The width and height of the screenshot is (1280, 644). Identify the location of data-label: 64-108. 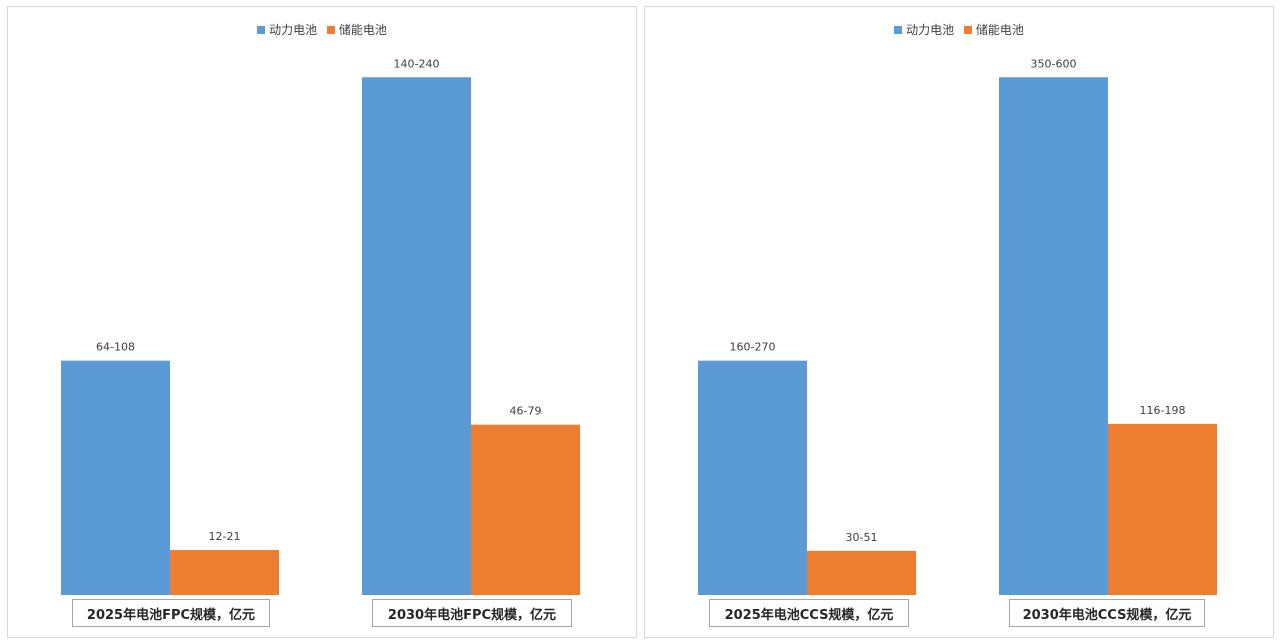
(115, 347).